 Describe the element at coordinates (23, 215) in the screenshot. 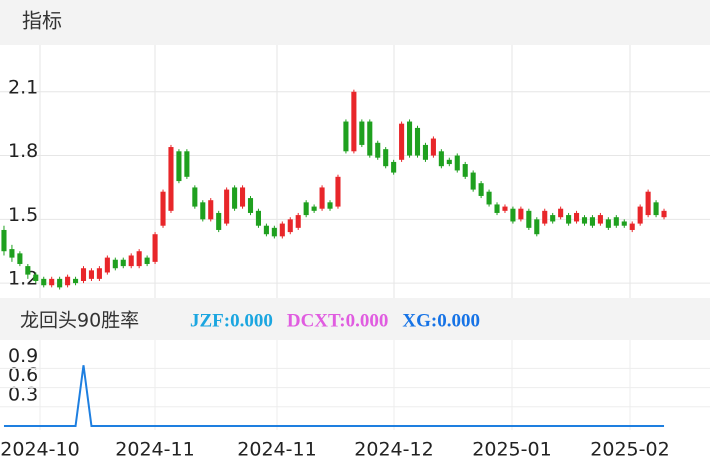

I see `y-tick-label: 1.5` at that location.